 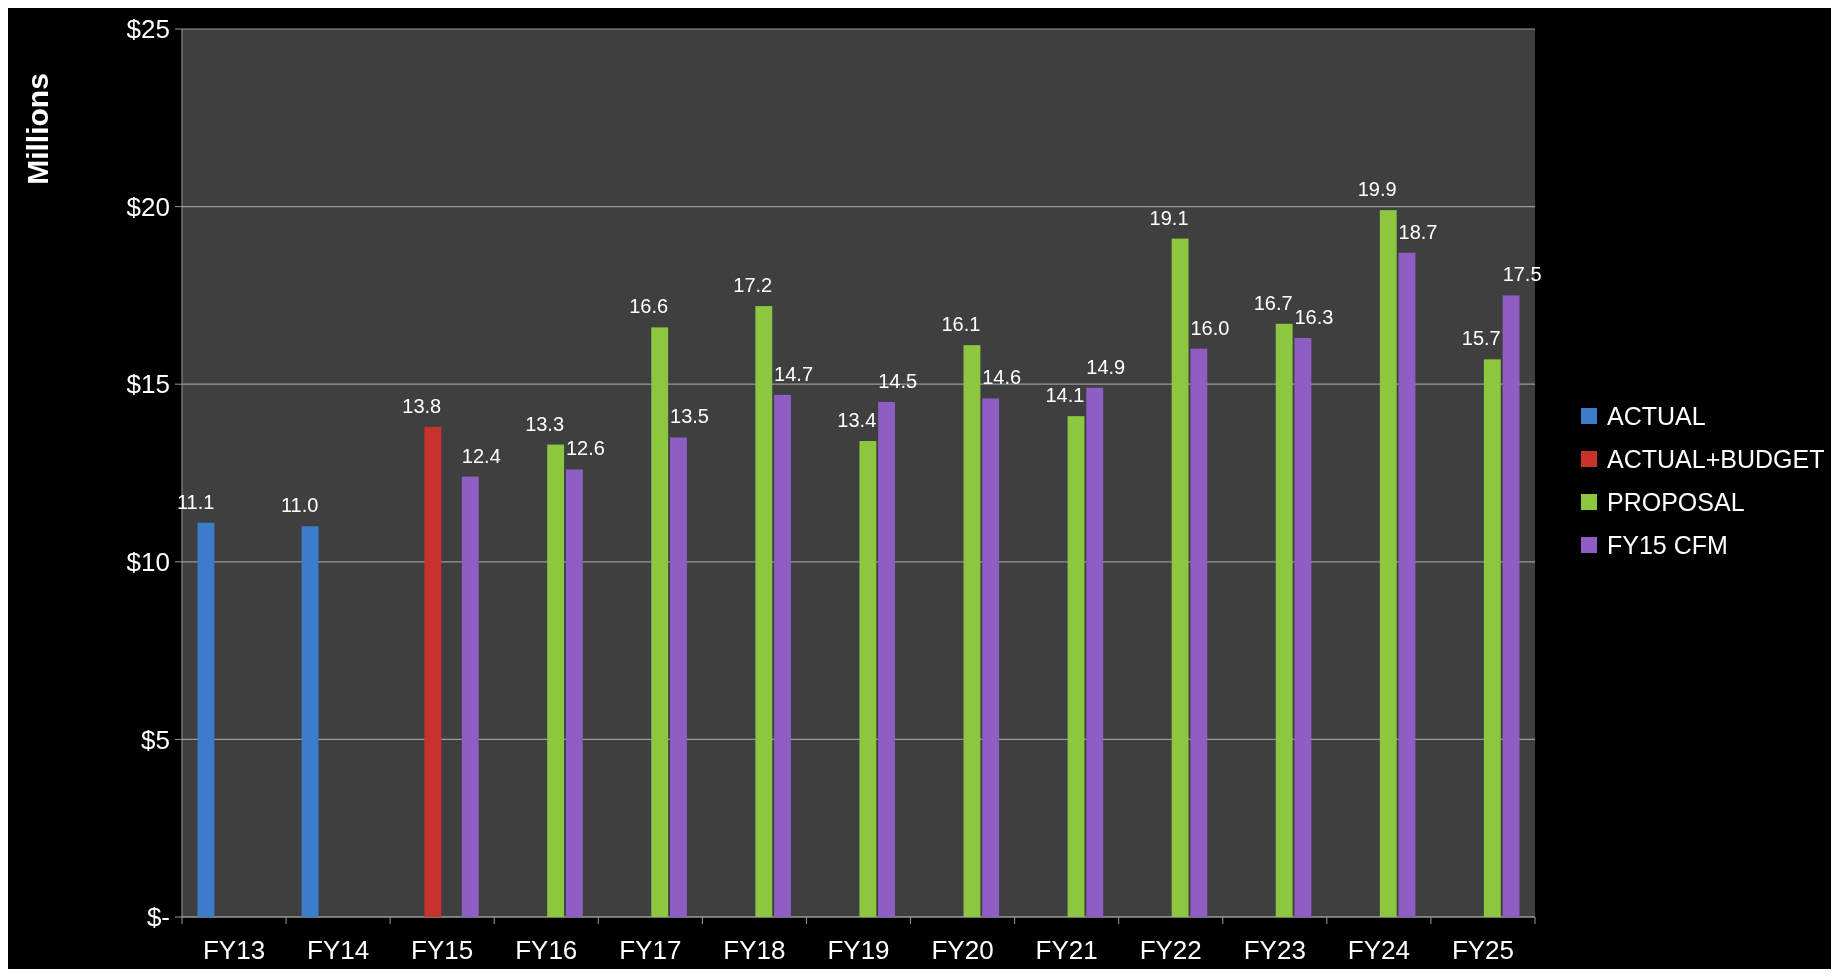 What do you see at coordinates (148, 206) in the screenshot?
I see `y-tick-label: $20` at bounding box center [148, 206].